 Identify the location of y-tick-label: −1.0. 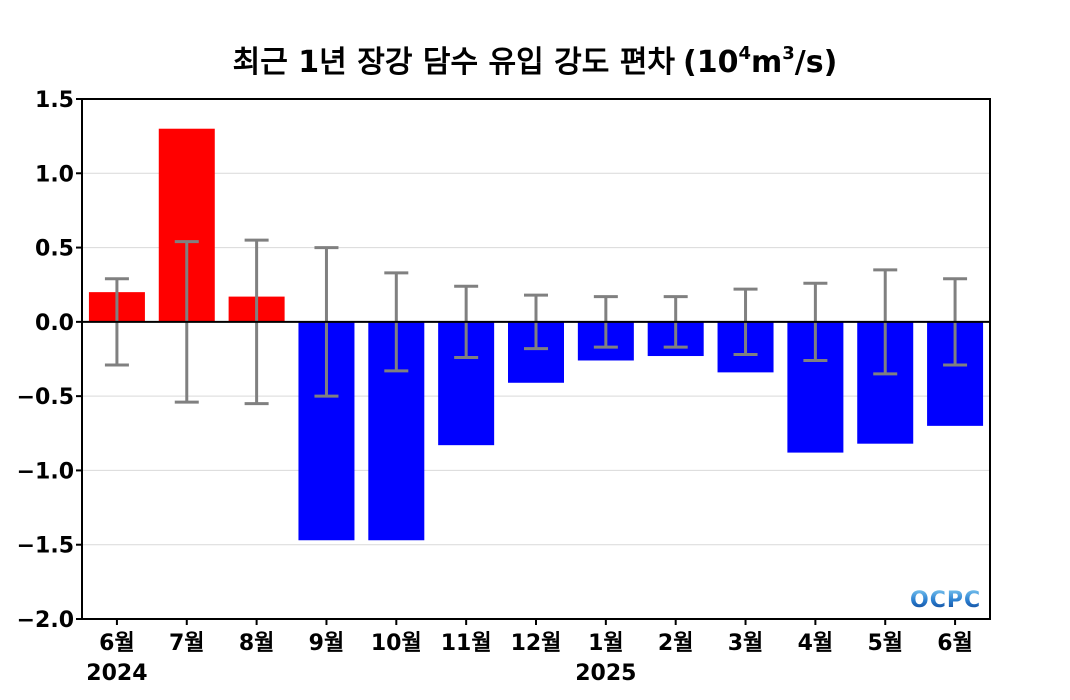
(45, 471).